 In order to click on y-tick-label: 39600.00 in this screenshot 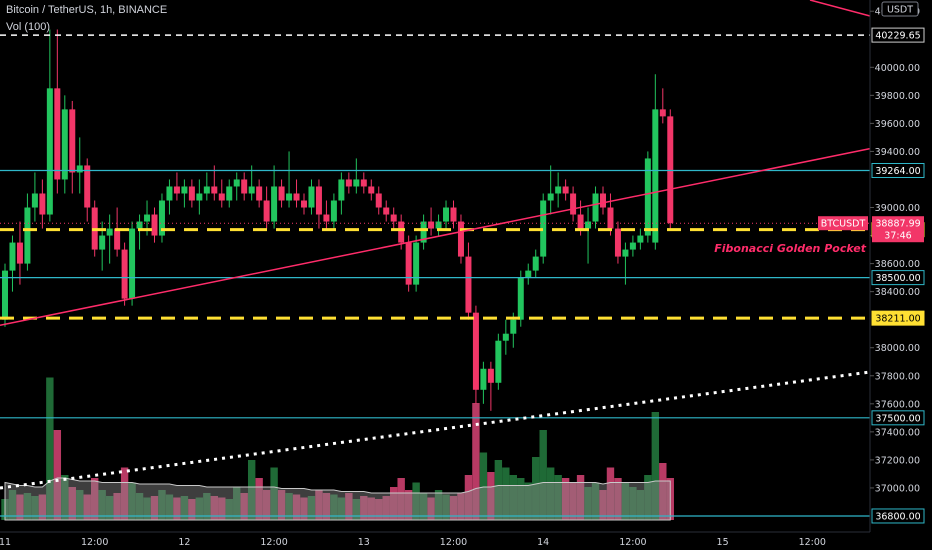, I will do `click(897, 124)`.